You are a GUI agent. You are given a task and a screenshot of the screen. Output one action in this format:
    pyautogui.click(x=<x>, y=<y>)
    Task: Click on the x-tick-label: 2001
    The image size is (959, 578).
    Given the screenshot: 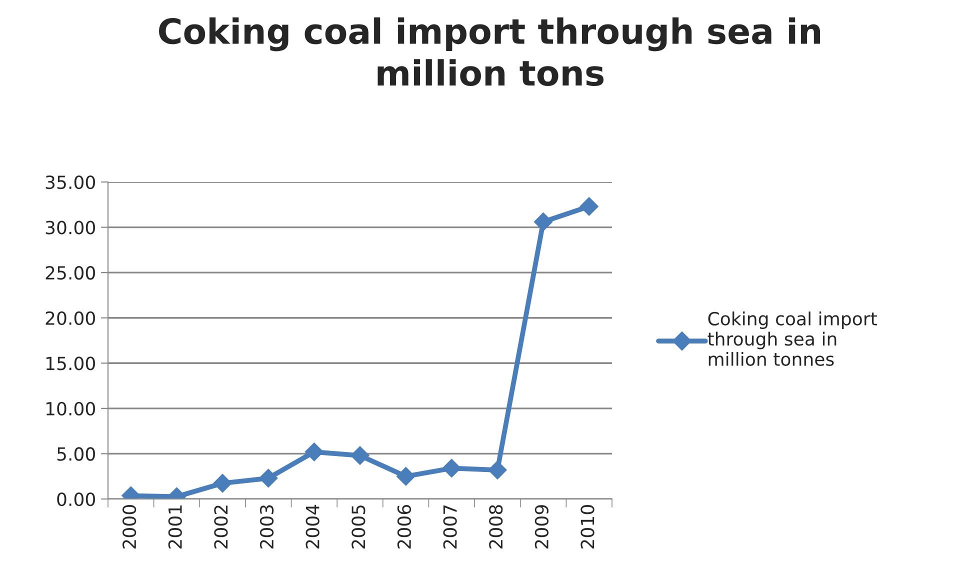 What is the action you would take?
    pyautogui.click(x=175, y=527)
    